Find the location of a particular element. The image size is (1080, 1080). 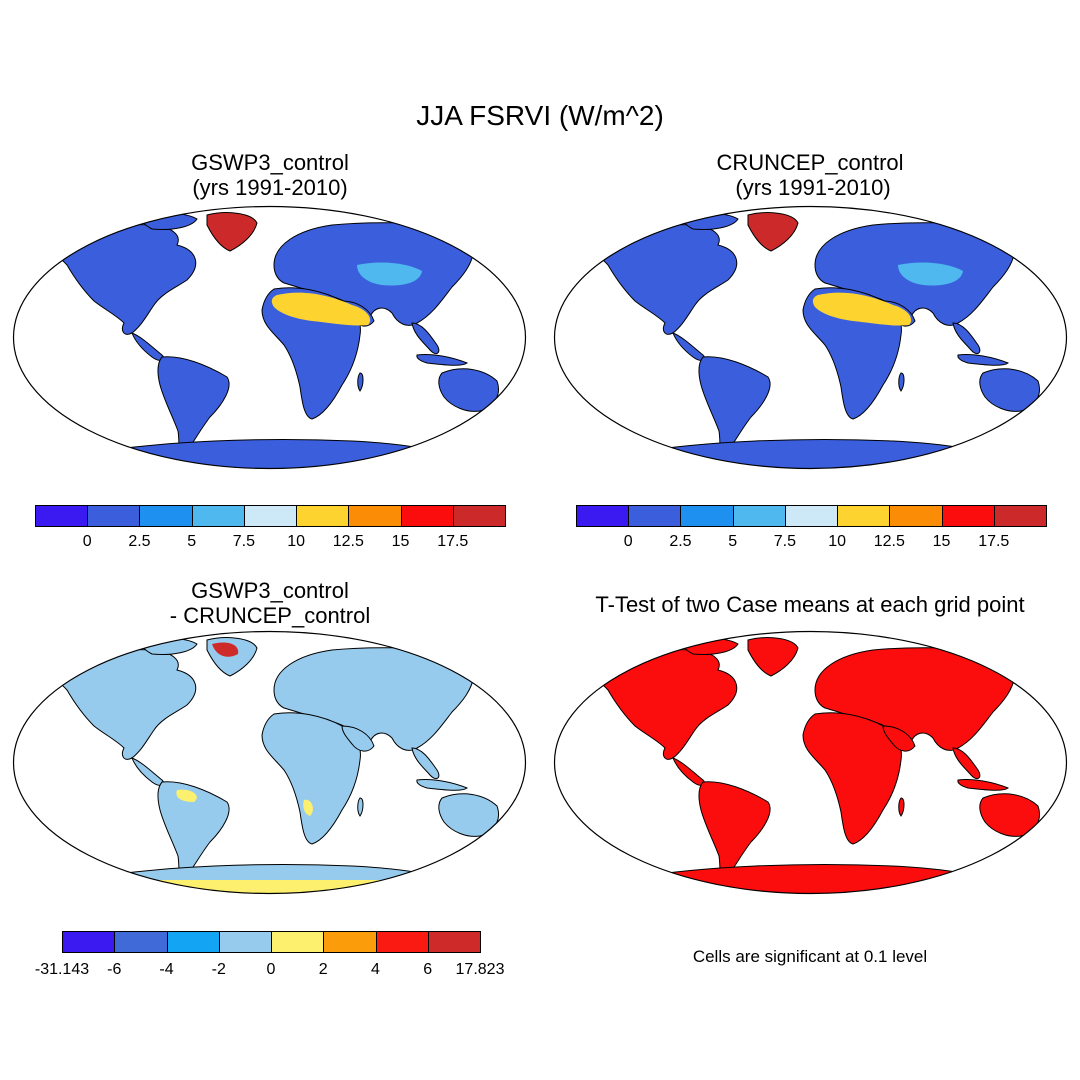

colorbar-cruncep: 0 2.5 5 7.5 10 12.5 15 17.5 is located at coordinates (811, 530).